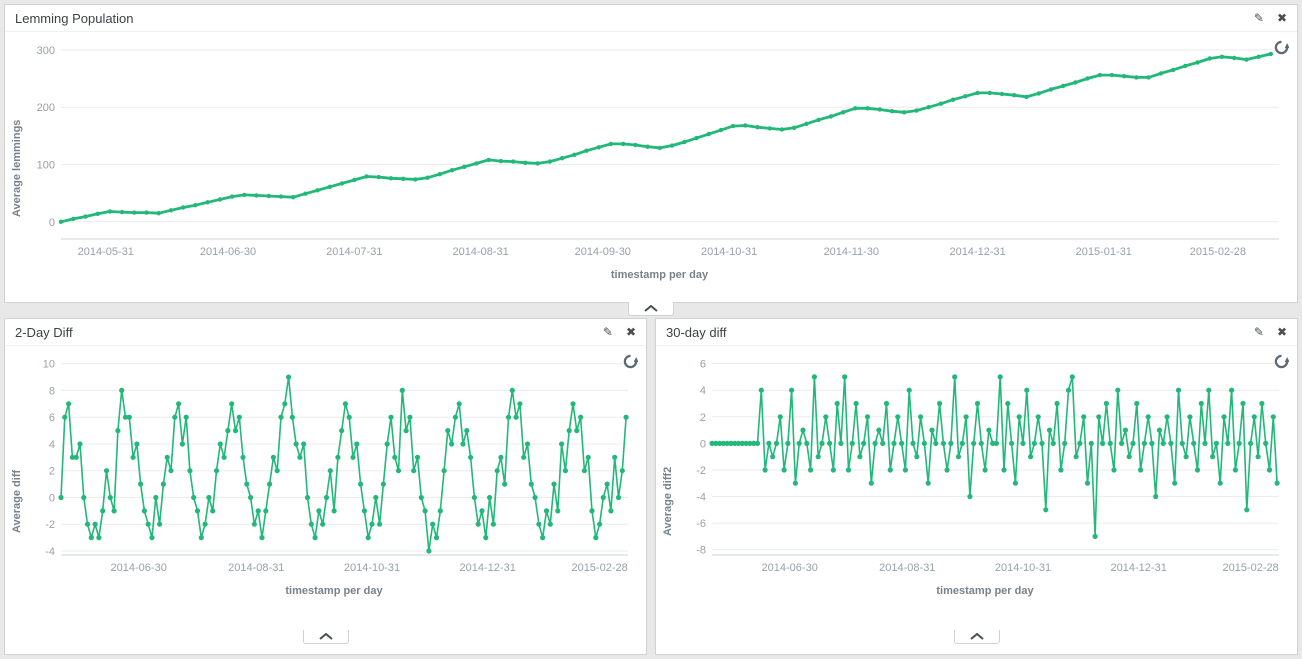  I want to click on svg-text: 2015-01-31, so click(1104, 252).